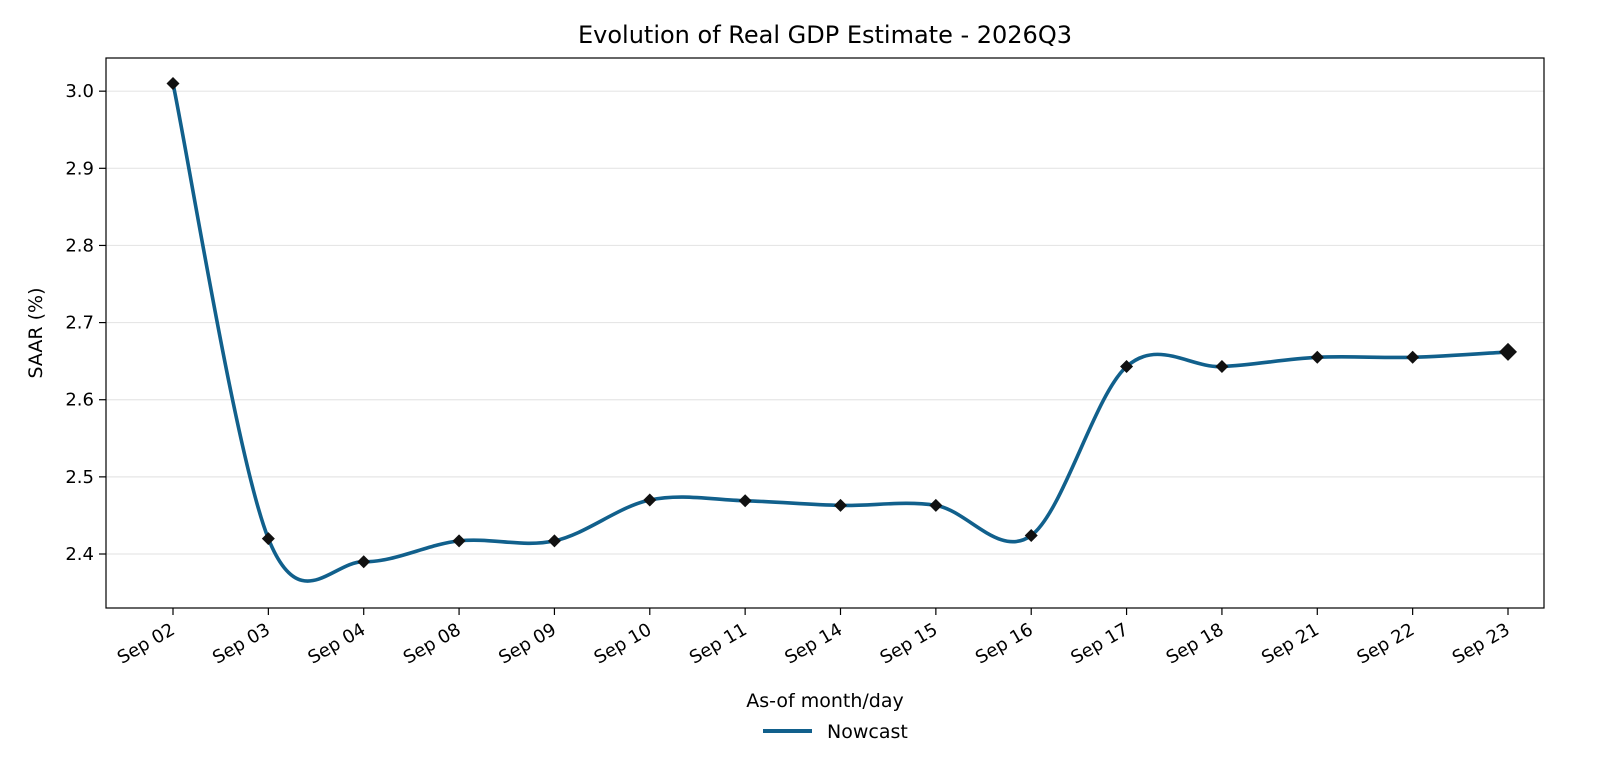 The width and height of the screenshot is (1600, 768). Describe the element at coordinates (79, 91) in the screenshot. I see `y-tick-label: 3.0` at that location.